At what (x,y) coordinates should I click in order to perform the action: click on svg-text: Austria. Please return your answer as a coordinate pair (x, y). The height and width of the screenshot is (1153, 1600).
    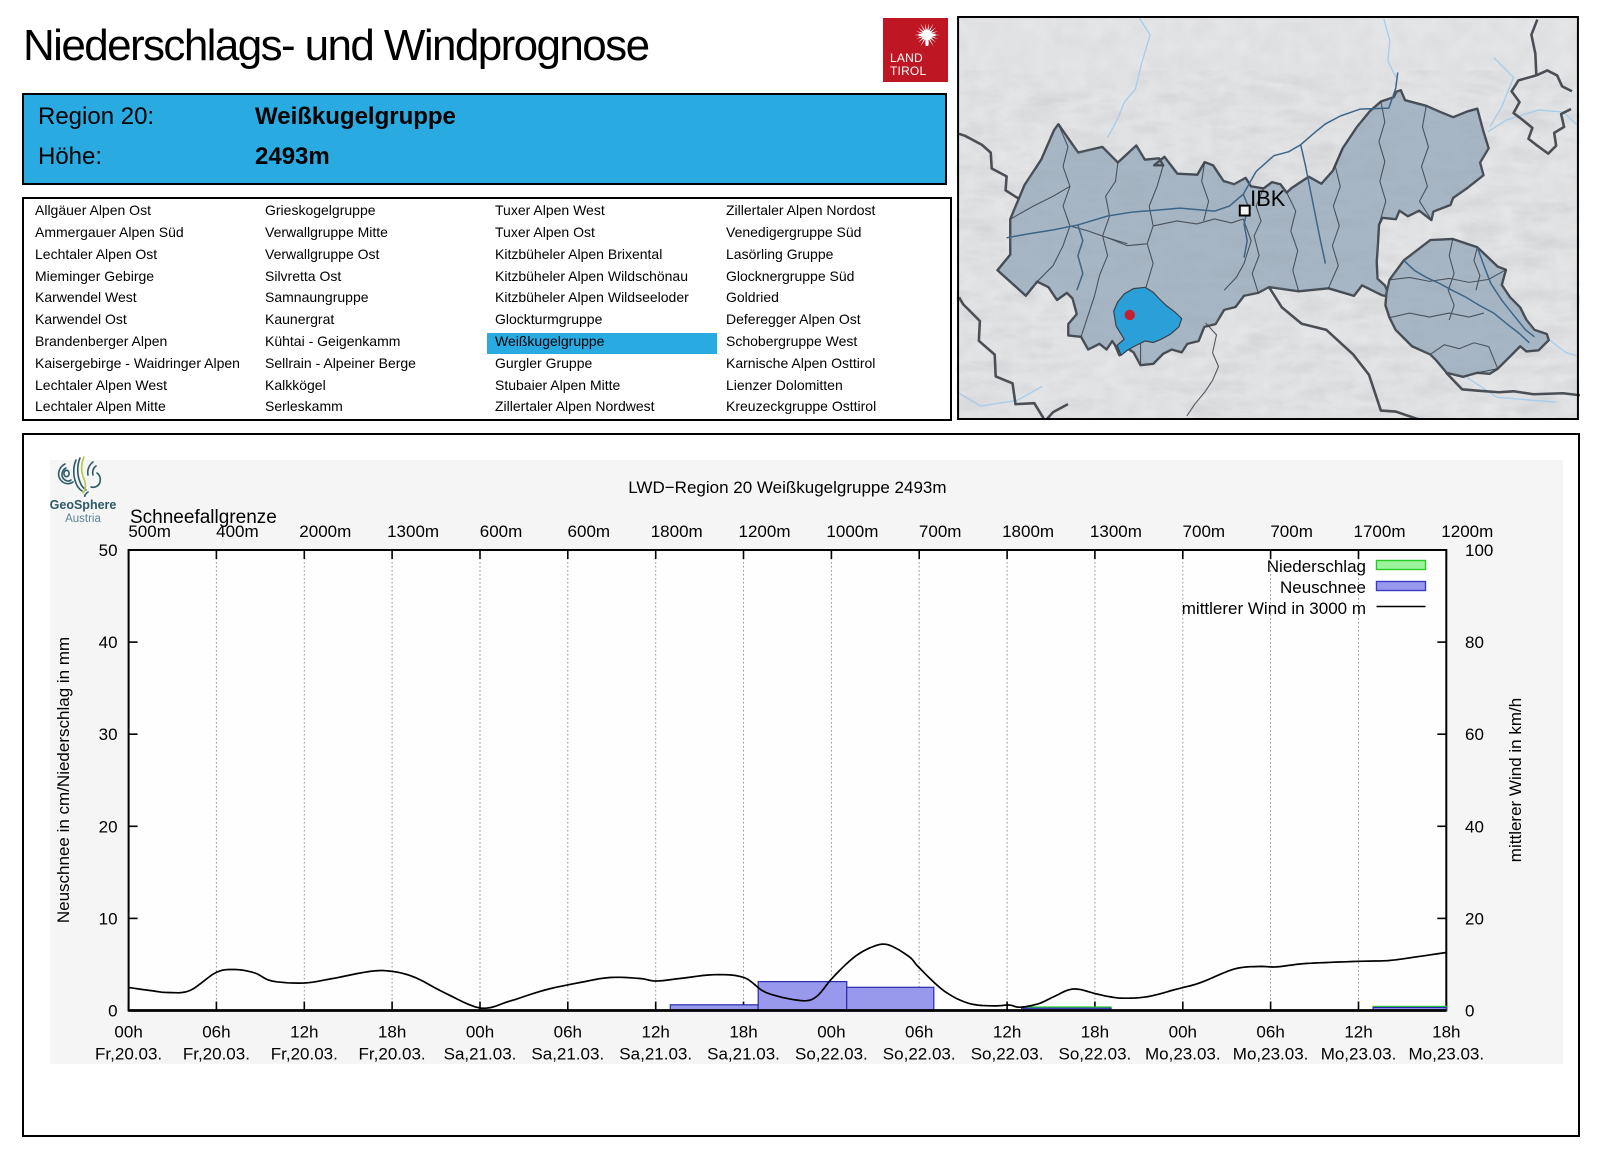
    Looking at the image, I should click on (83, 519).